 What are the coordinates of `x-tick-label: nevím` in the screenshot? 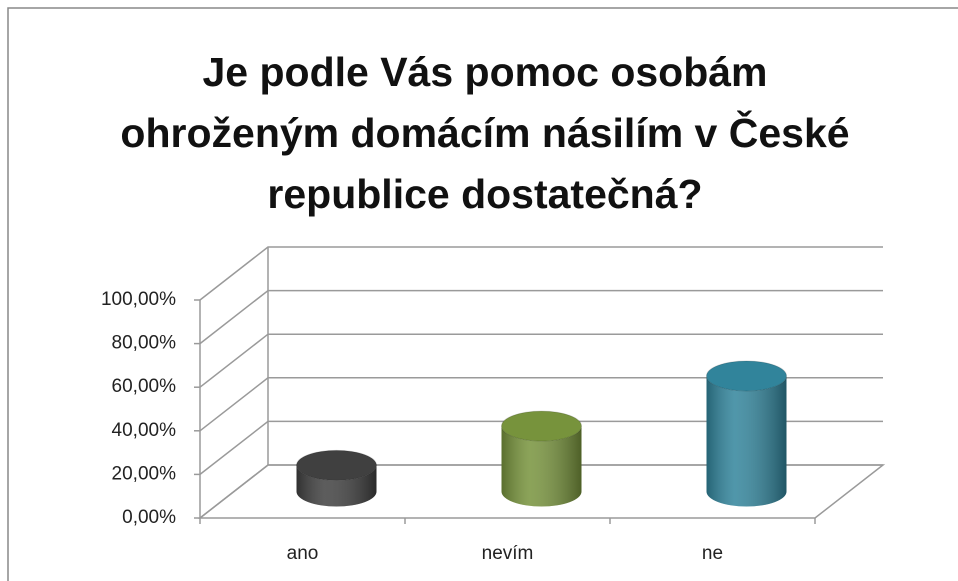 It's located at (508, 553).